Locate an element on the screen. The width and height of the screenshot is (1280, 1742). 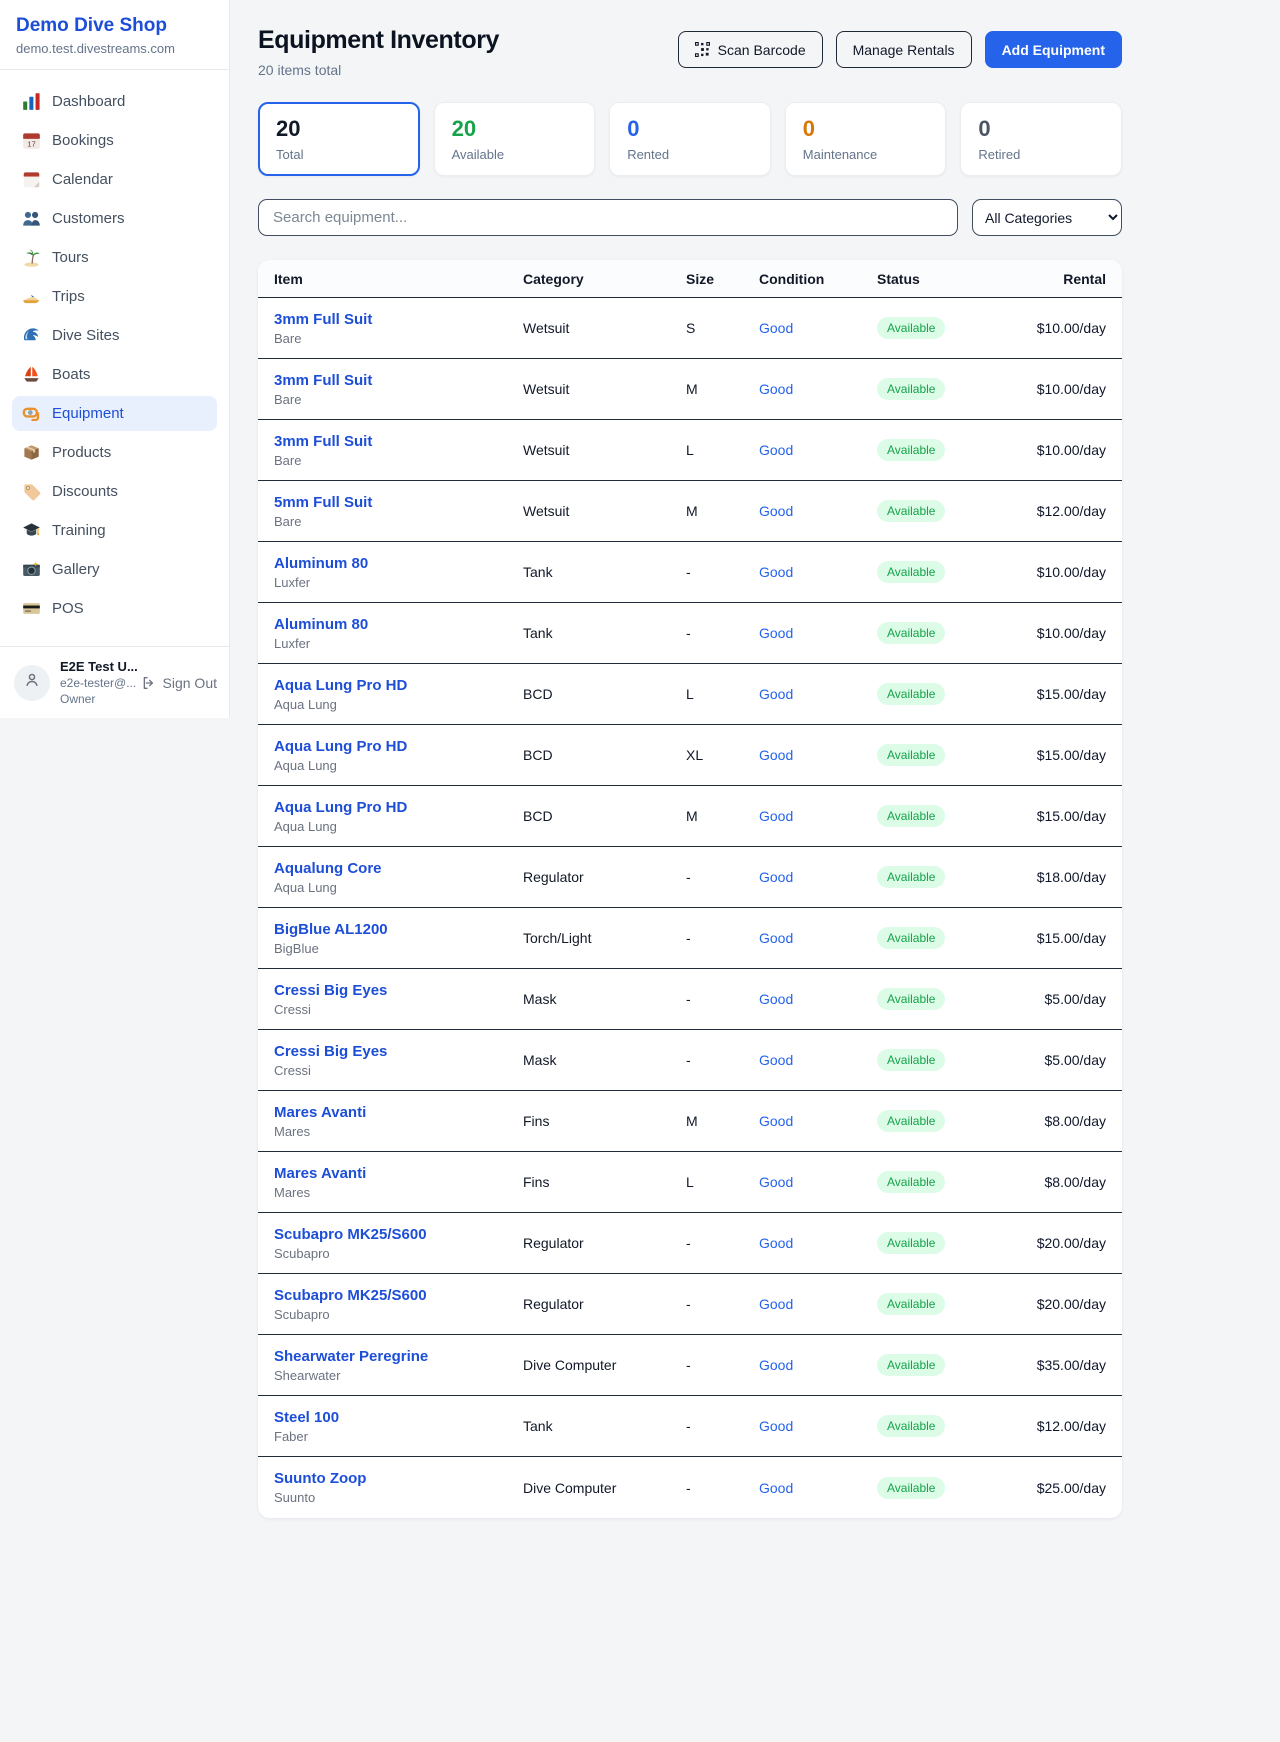
manage-rentals-button: Manage Rentals is located at coordinates (903, 49).